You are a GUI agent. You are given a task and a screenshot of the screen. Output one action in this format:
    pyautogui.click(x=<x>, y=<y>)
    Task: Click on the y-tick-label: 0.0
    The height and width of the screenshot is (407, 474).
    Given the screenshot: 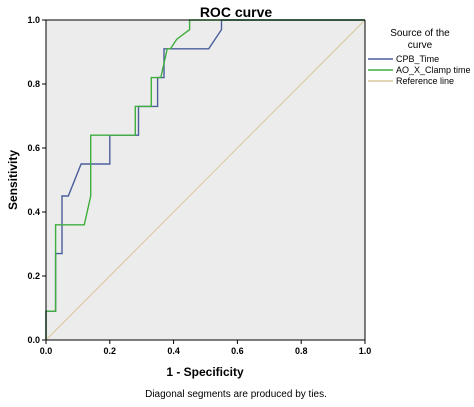 What is the action you would take?
    pyautogui.click(x=33, y=340)
    